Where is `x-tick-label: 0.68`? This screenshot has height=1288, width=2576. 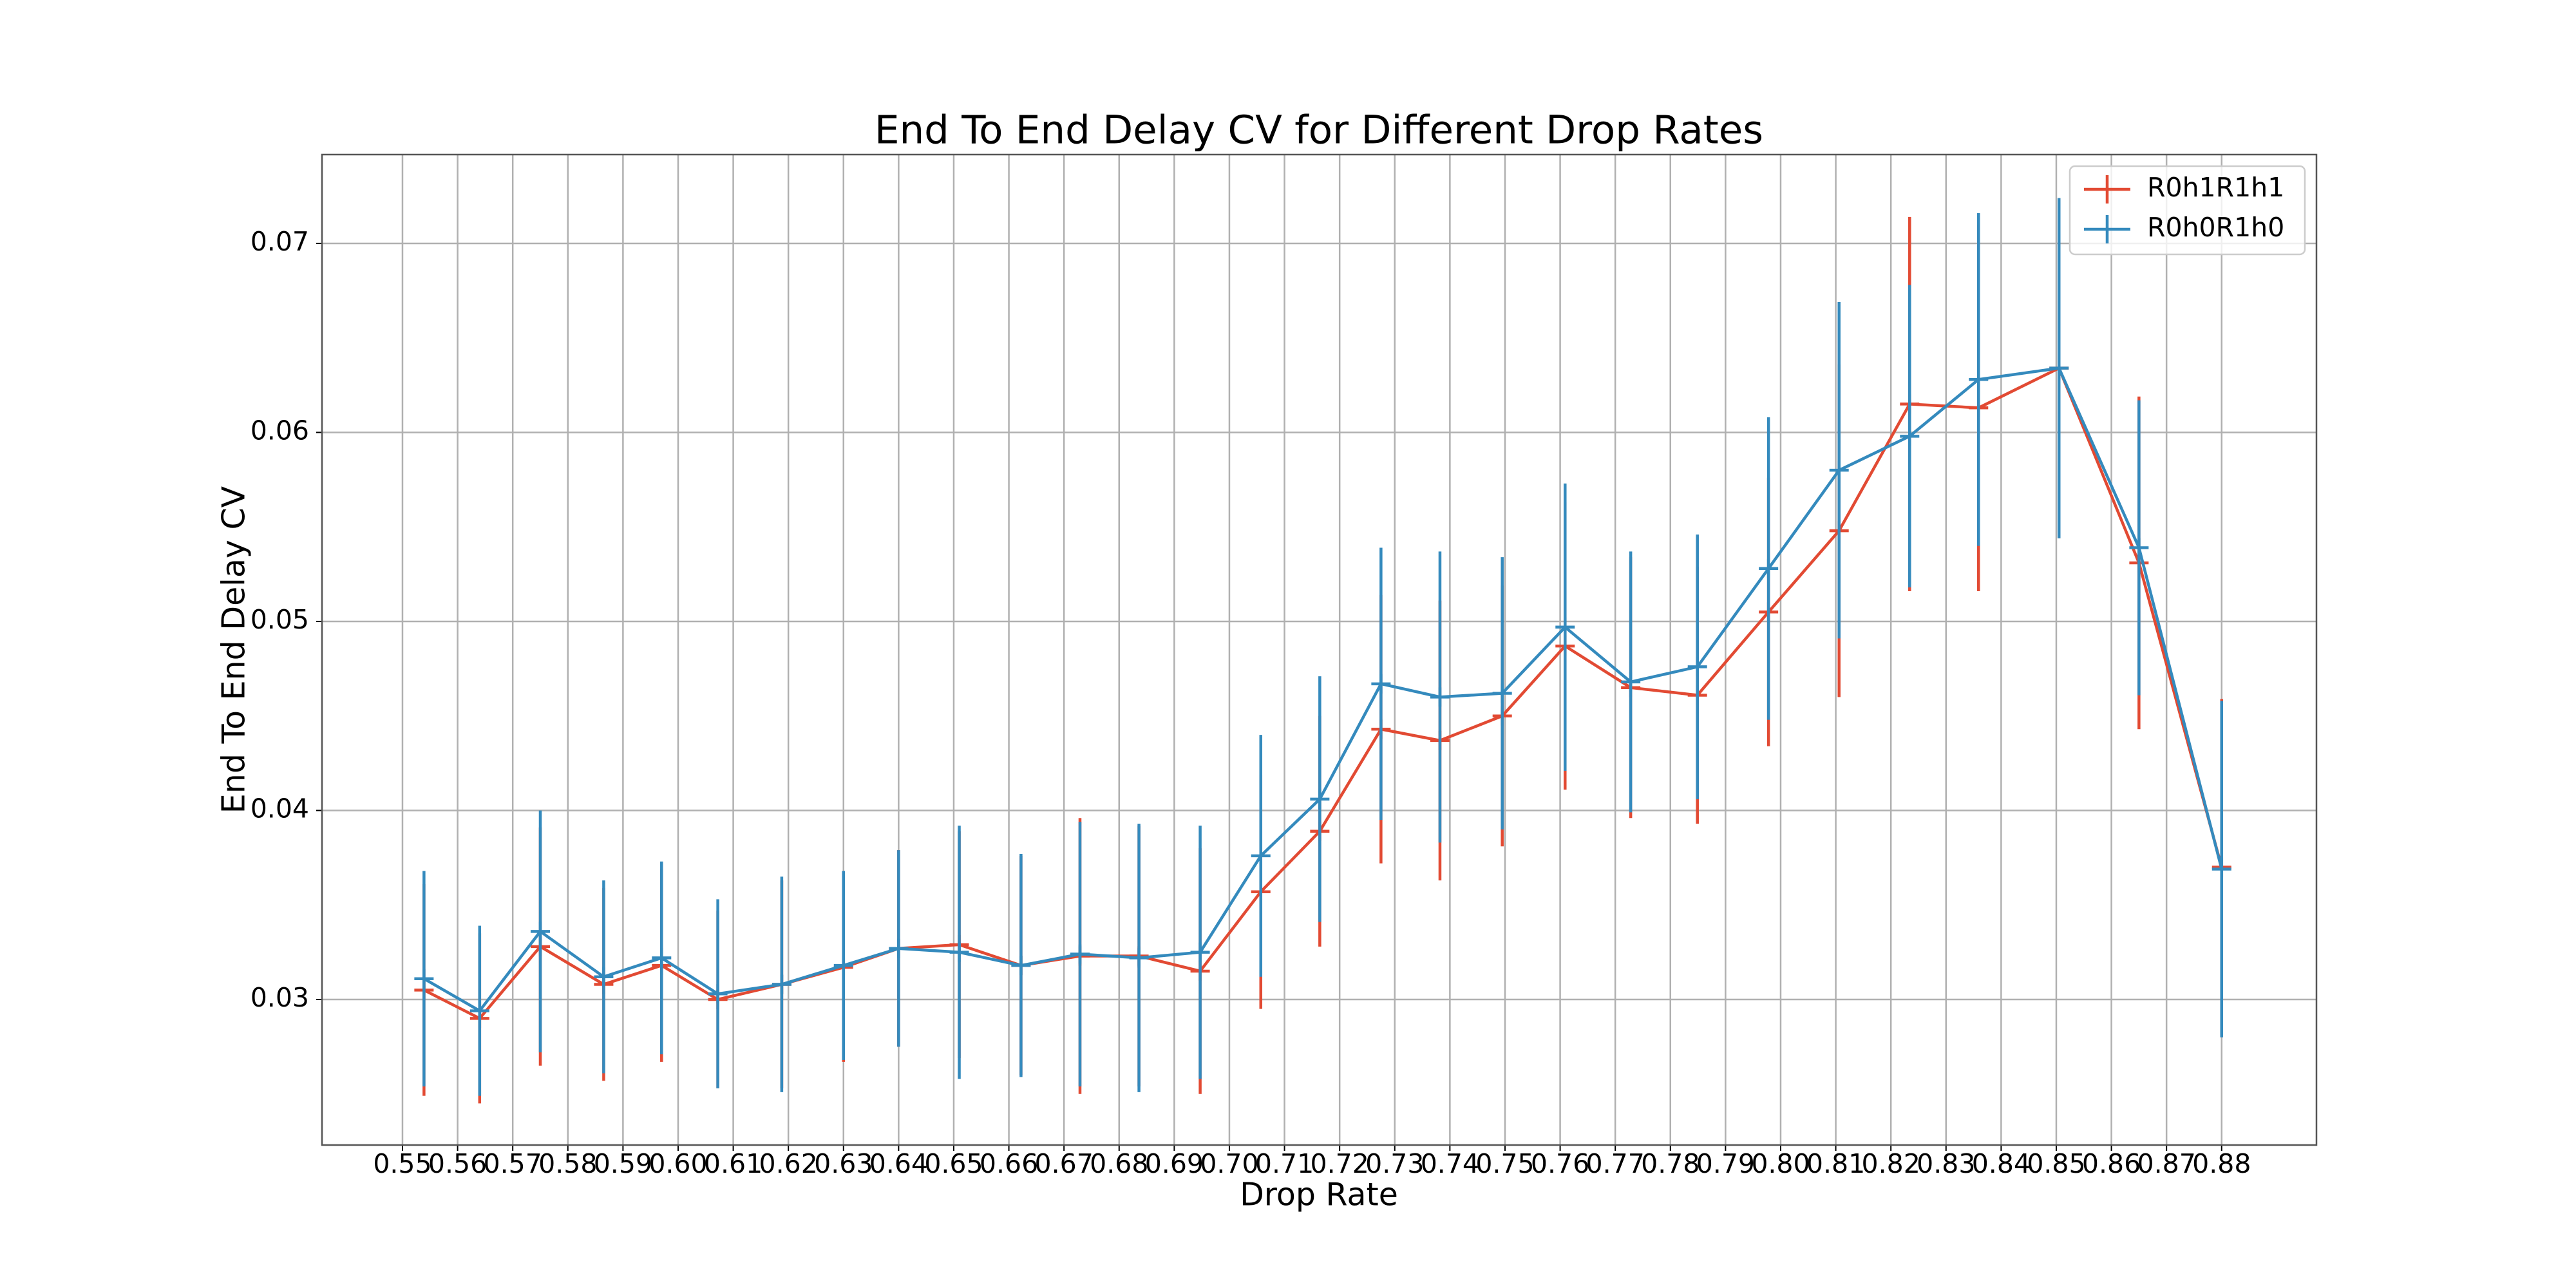 x-tick-label: 0.68 is located at coordinates (1119, 1163).